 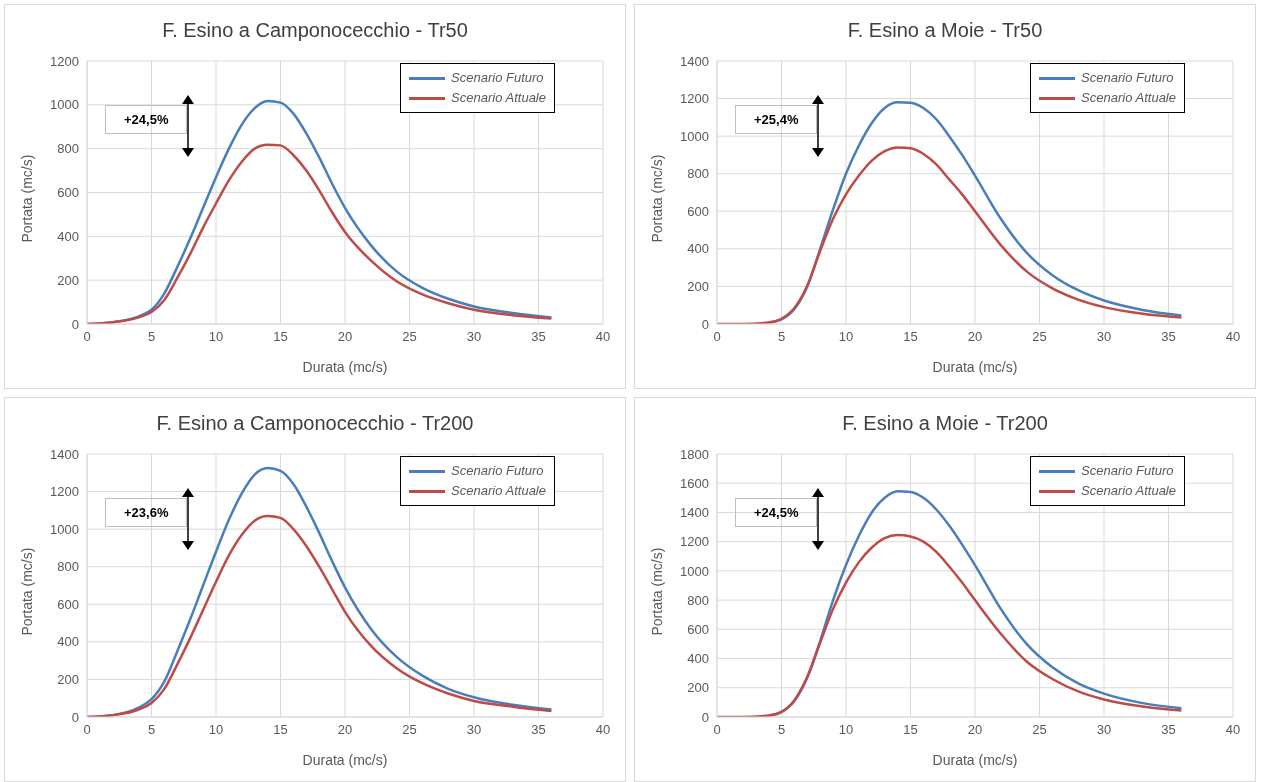 What do you see at coordinates (315, 31) in the screenshot?
I see `chart-title: F. Esino a Camponocecchio - Tr50` at bounding box center [315, 31].